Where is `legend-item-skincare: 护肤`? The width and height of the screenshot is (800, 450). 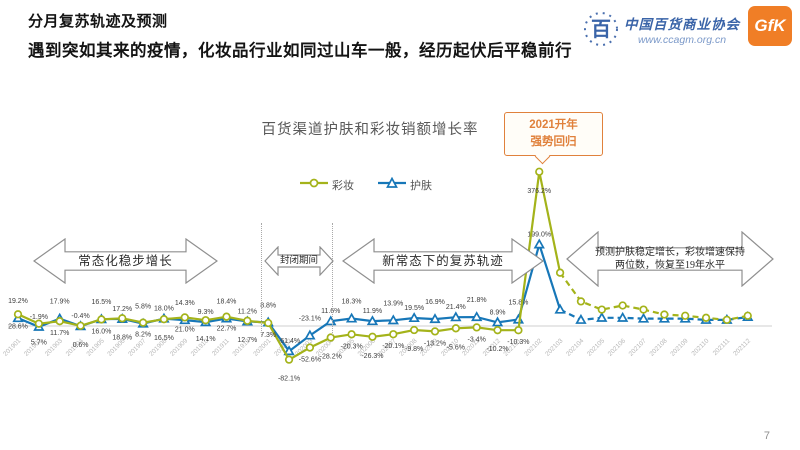 legend-item-skincare: 护肤 is located at coordinates (405, 185).